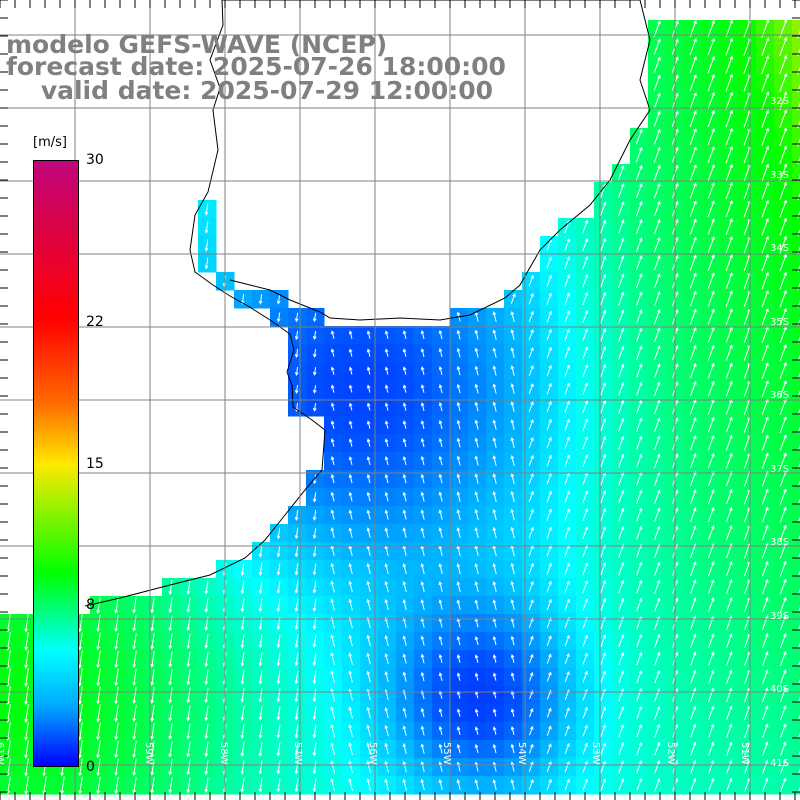  What do you see at coordinates (780, 175) in the screenshot?
I see `lat-label: 33S` at bounding box center [780, 175].